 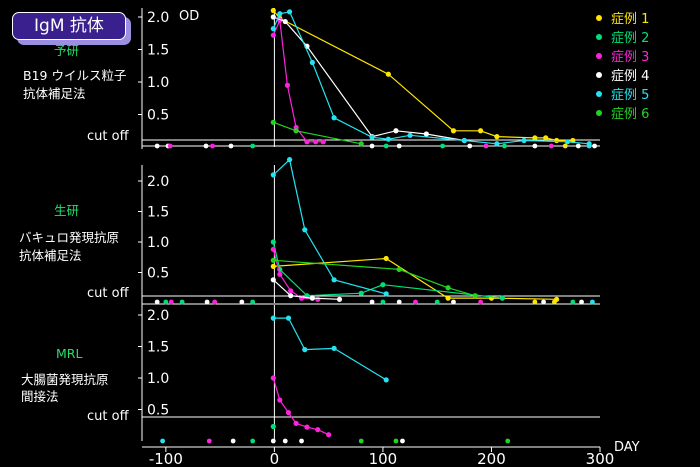 I want to click on panel2-y-tick-label: 2.0, so click(x=158, y=182).